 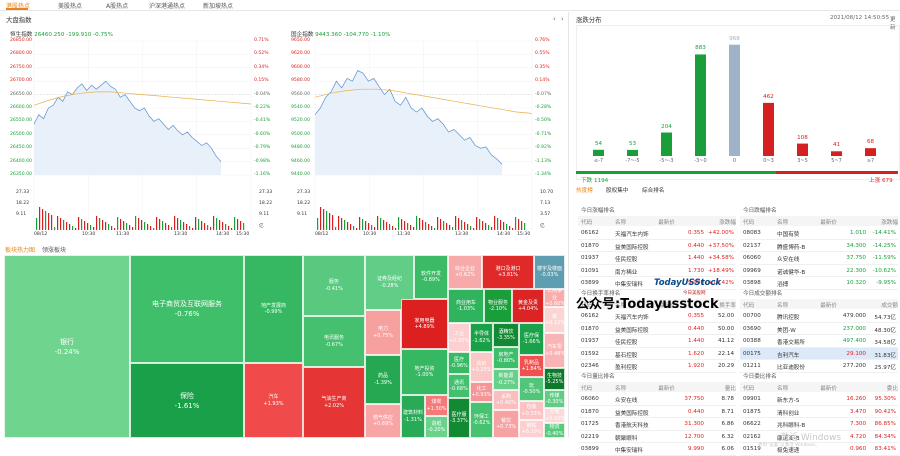 What do you see at coordinates (506, 400) in the screenshot?
I see `sector-tile: 采购 +0.40%` at bounding box center [506, 400].